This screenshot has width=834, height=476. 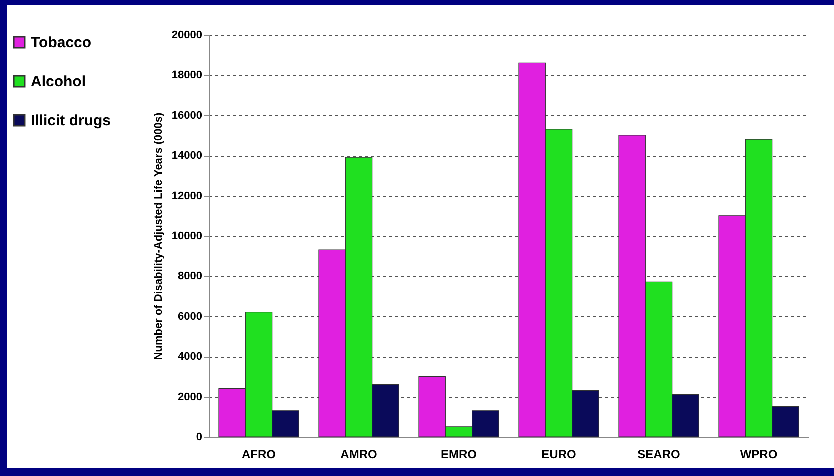 I want to click on y-axis-title: Number of Disability-Adjusted Life Years (000s), so click(x=158, y=236).